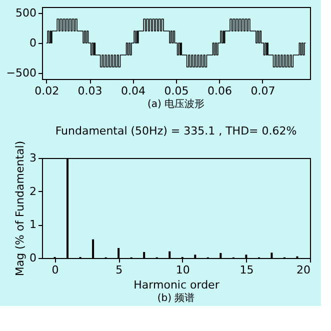 The width and height of the screenshot is (331, 331). Describe the element at coordinates (183, 270) in the screenshot. I see `x-tick-label: 10` at that location.